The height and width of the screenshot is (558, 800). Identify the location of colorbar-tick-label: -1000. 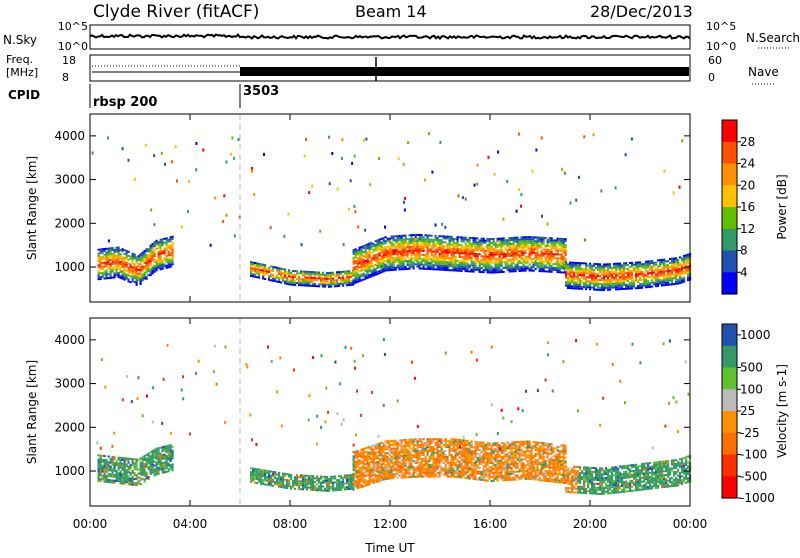
(757, 498).